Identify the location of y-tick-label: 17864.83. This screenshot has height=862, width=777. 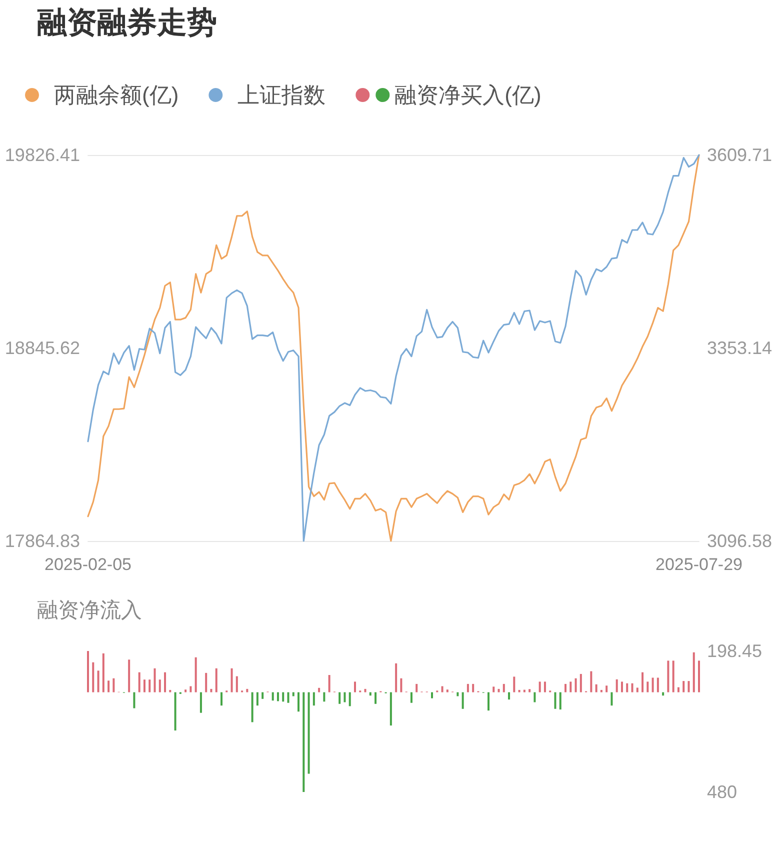
(42, 541).